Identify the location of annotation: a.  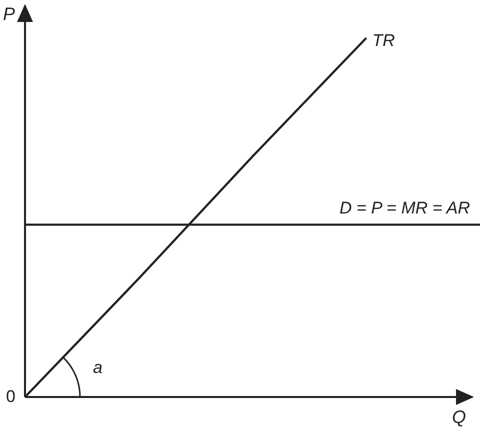
(97, 367).